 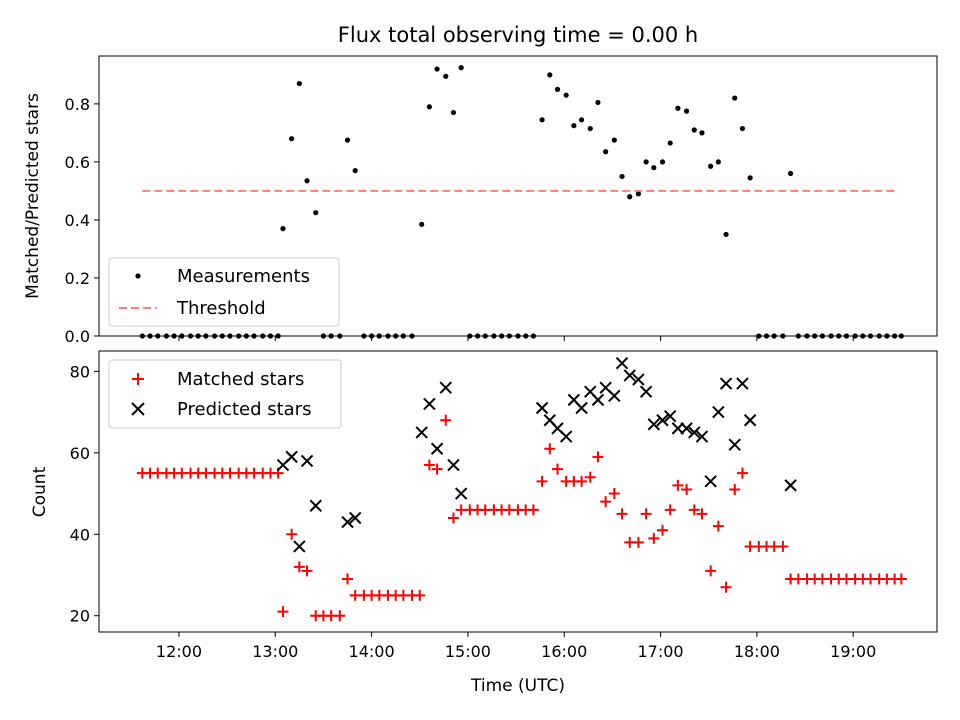 I want to click on x-tick-label: 16:00, so click(x=564, y=651).